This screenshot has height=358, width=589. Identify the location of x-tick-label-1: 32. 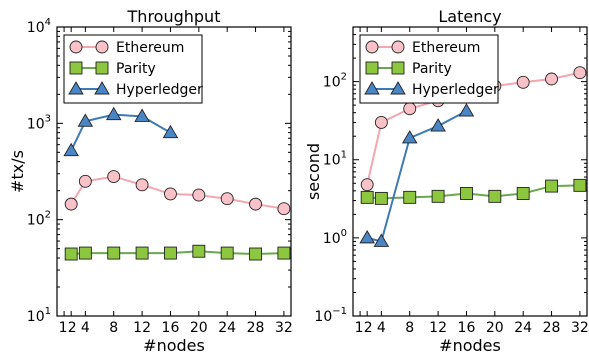
(580, 328).